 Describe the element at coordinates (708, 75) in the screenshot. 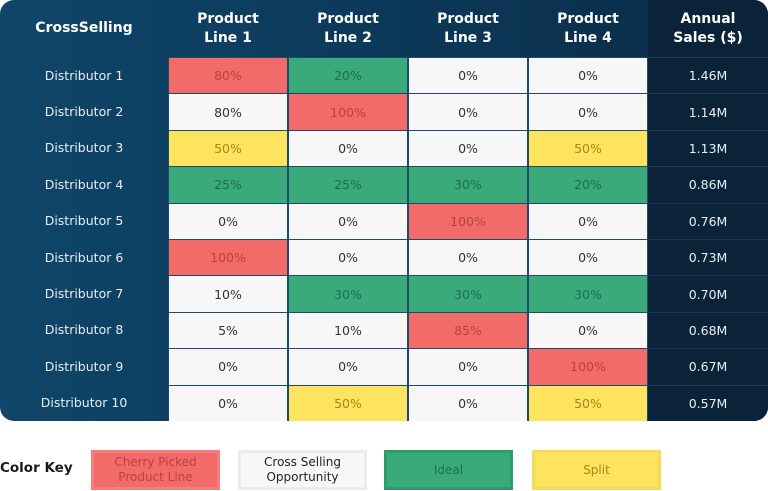

I see `annual-sales-value: 1.46M` at that location.